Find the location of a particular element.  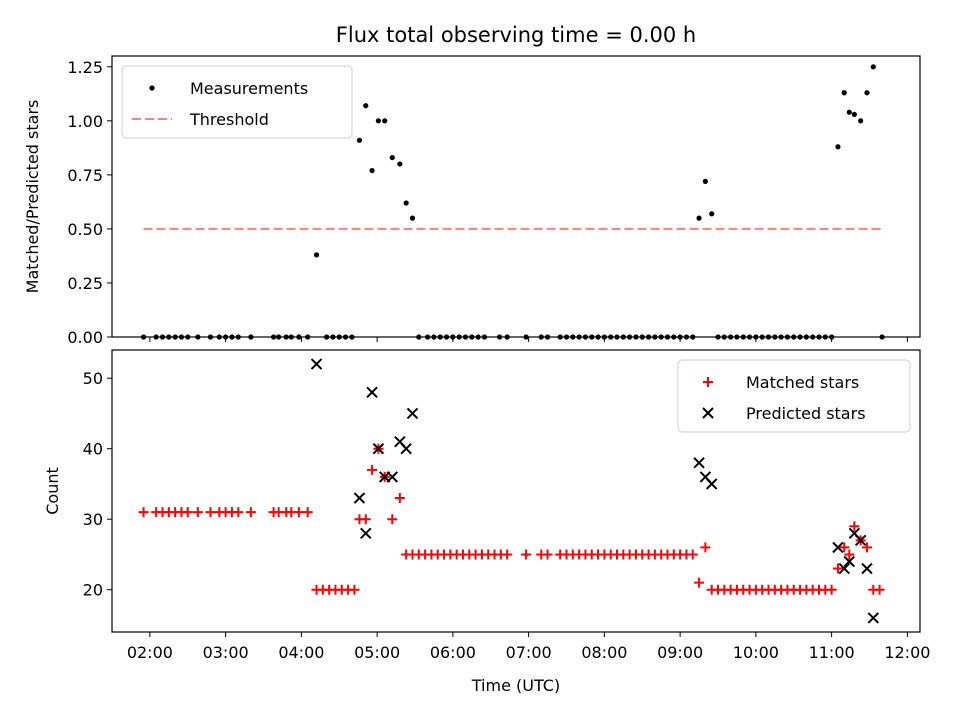

x-tick-label: 05:00 is located at coordinates (377, 652).